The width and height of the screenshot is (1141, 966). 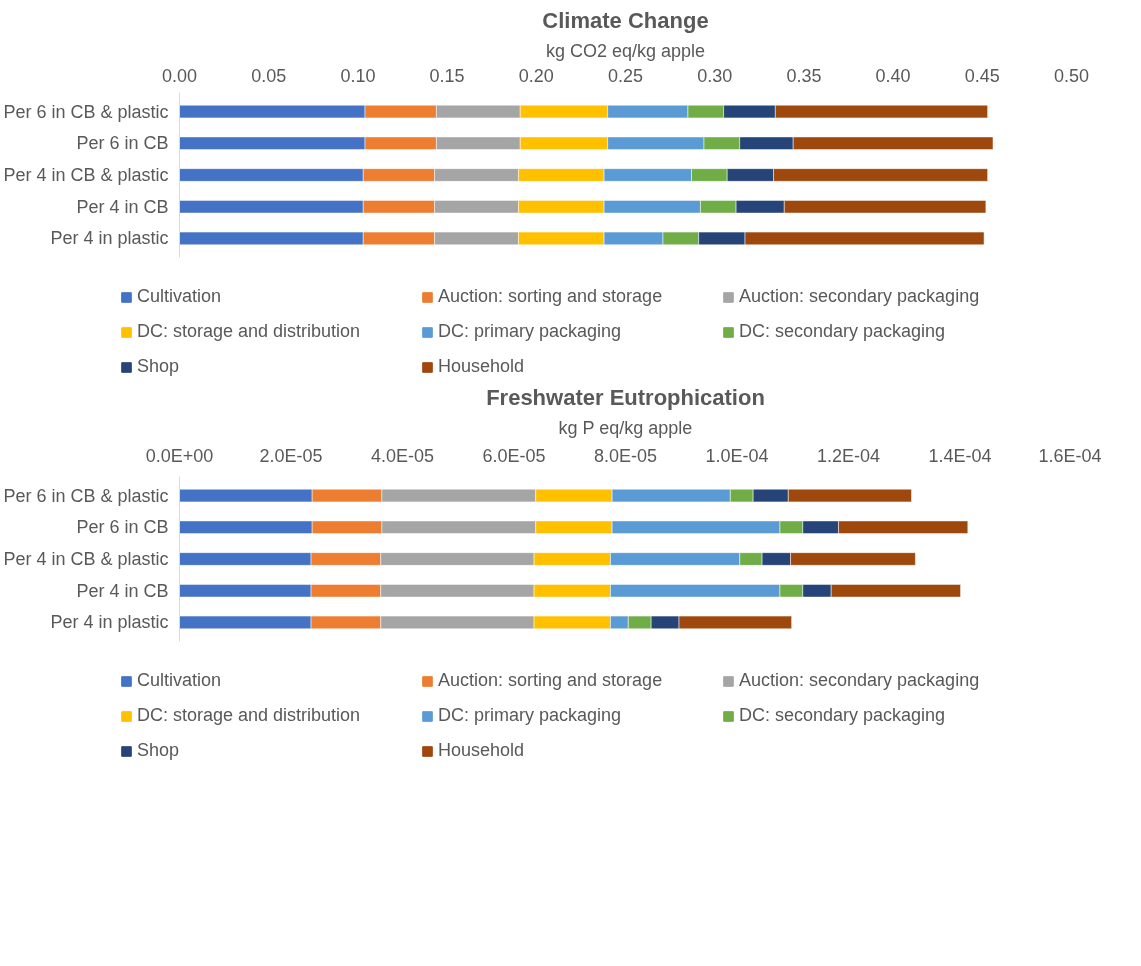 What do you see at coordinates (1071, 75) in the screenshot?
I see `x-tick-label: 0.50` at bounding box center [1071, 75].